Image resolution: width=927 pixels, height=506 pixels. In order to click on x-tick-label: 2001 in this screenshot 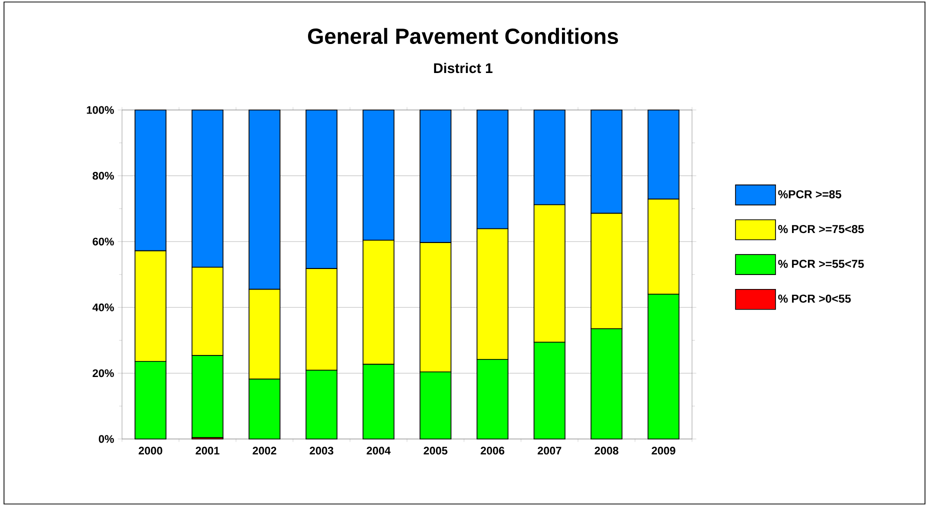, I will do `click(208, 450)`.